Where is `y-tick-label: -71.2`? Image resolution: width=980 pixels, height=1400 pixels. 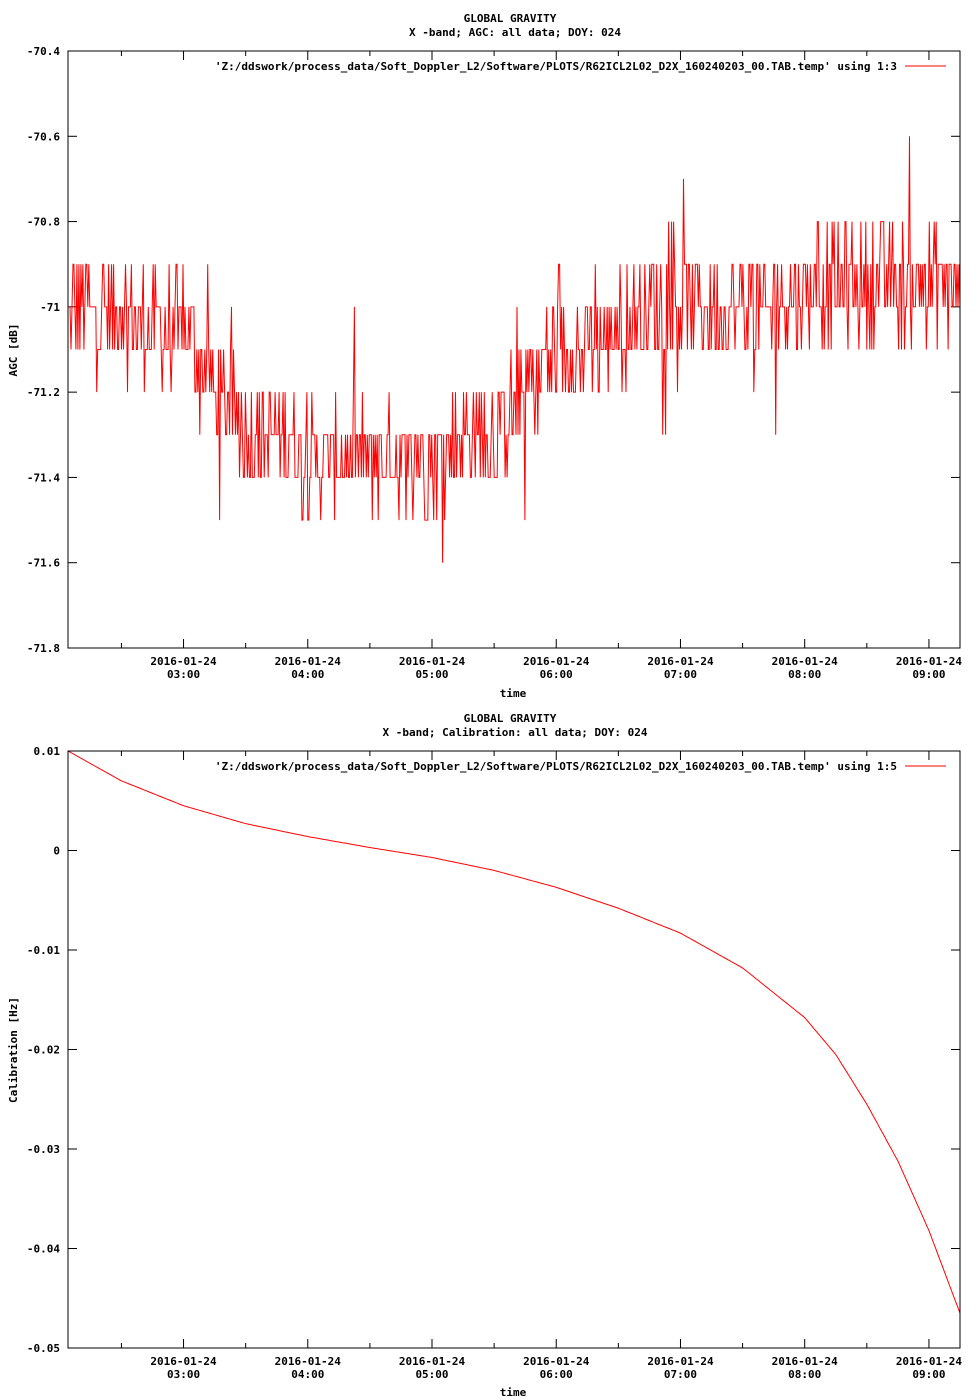 y-tick-label: -71.2 is located at coordinates (43, 392).